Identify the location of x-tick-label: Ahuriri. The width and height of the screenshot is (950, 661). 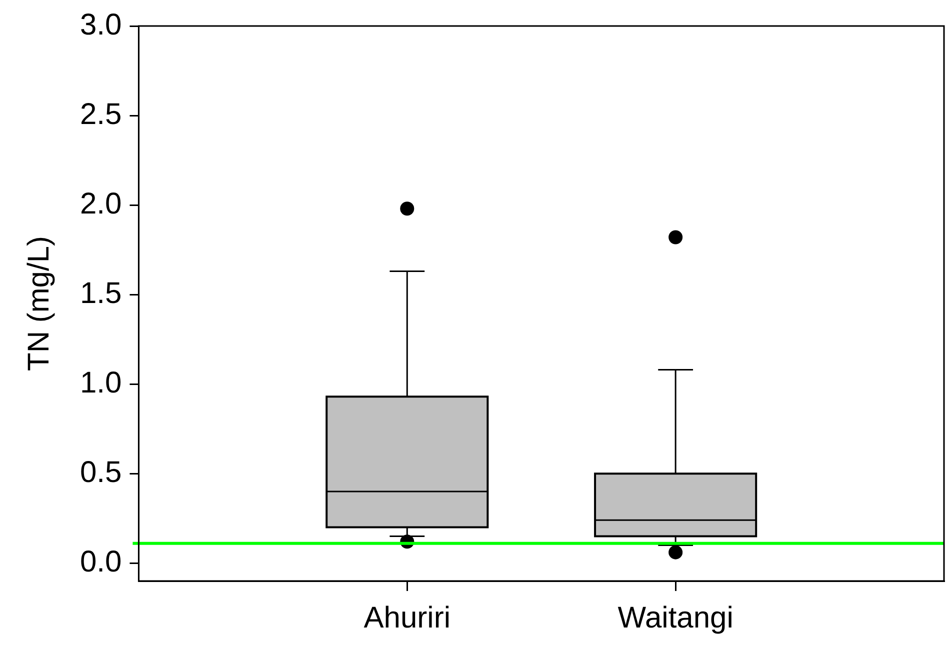
(407, 617).